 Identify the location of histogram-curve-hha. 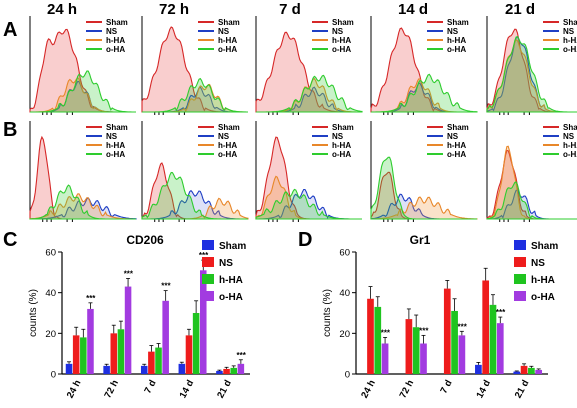
(424, 208).